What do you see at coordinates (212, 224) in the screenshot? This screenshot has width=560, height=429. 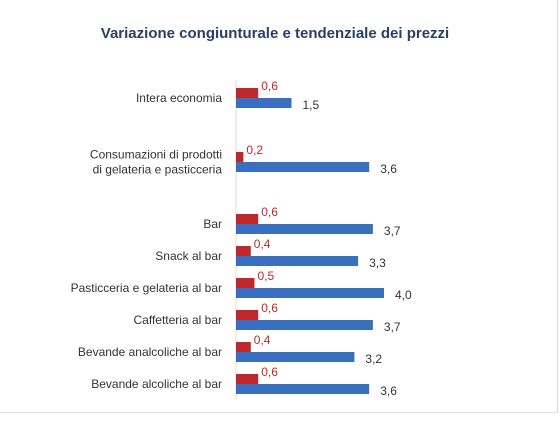 I see `category-label: Bar` at bounding box center [212, 224].